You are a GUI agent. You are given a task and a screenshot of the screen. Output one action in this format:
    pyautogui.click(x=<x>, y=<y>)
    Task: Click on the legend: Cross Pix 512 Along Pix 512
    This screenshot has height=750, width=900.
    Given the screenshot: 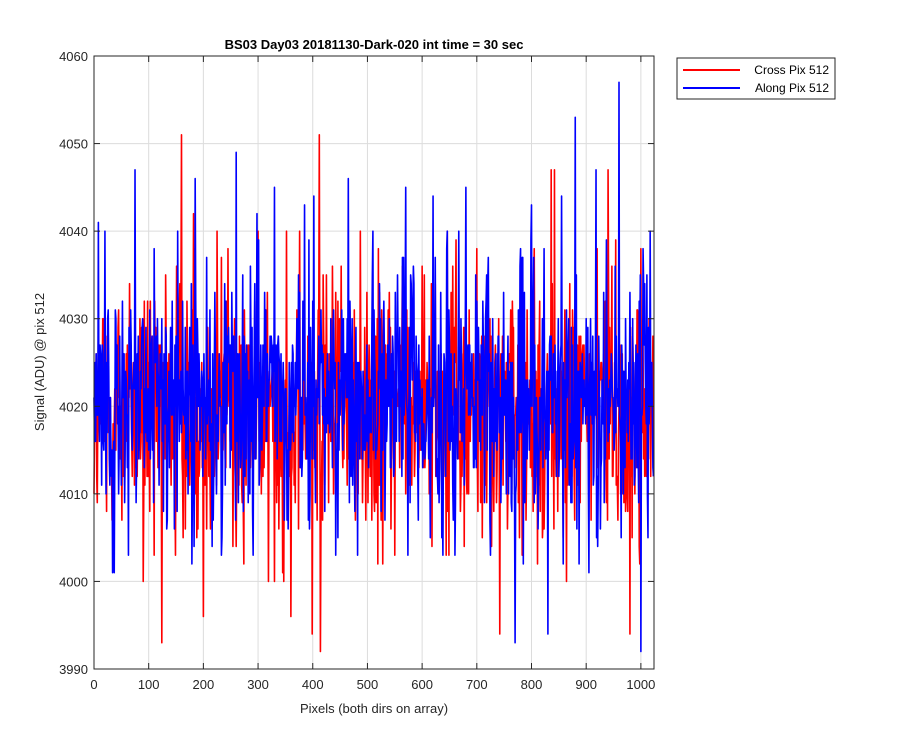 What is the action you would take?
    pyautogui.click(x=756, y=78)
    